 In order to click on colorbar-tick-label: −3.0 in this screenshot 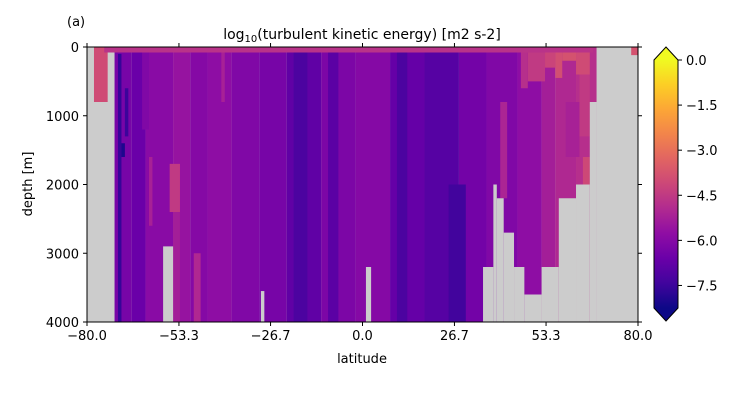, I will do `click(702, 151)`.